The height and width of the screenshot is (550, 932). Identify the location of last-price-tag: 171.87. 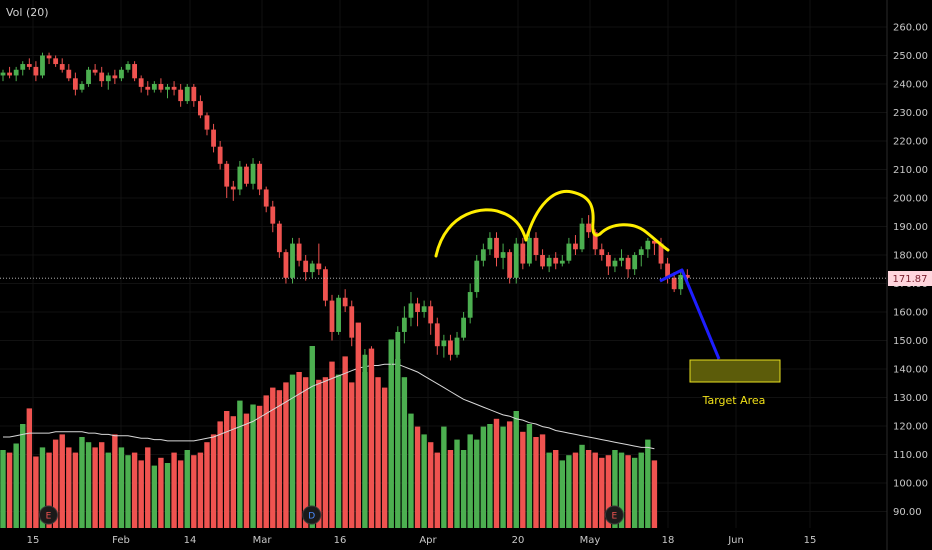
(910, 278).